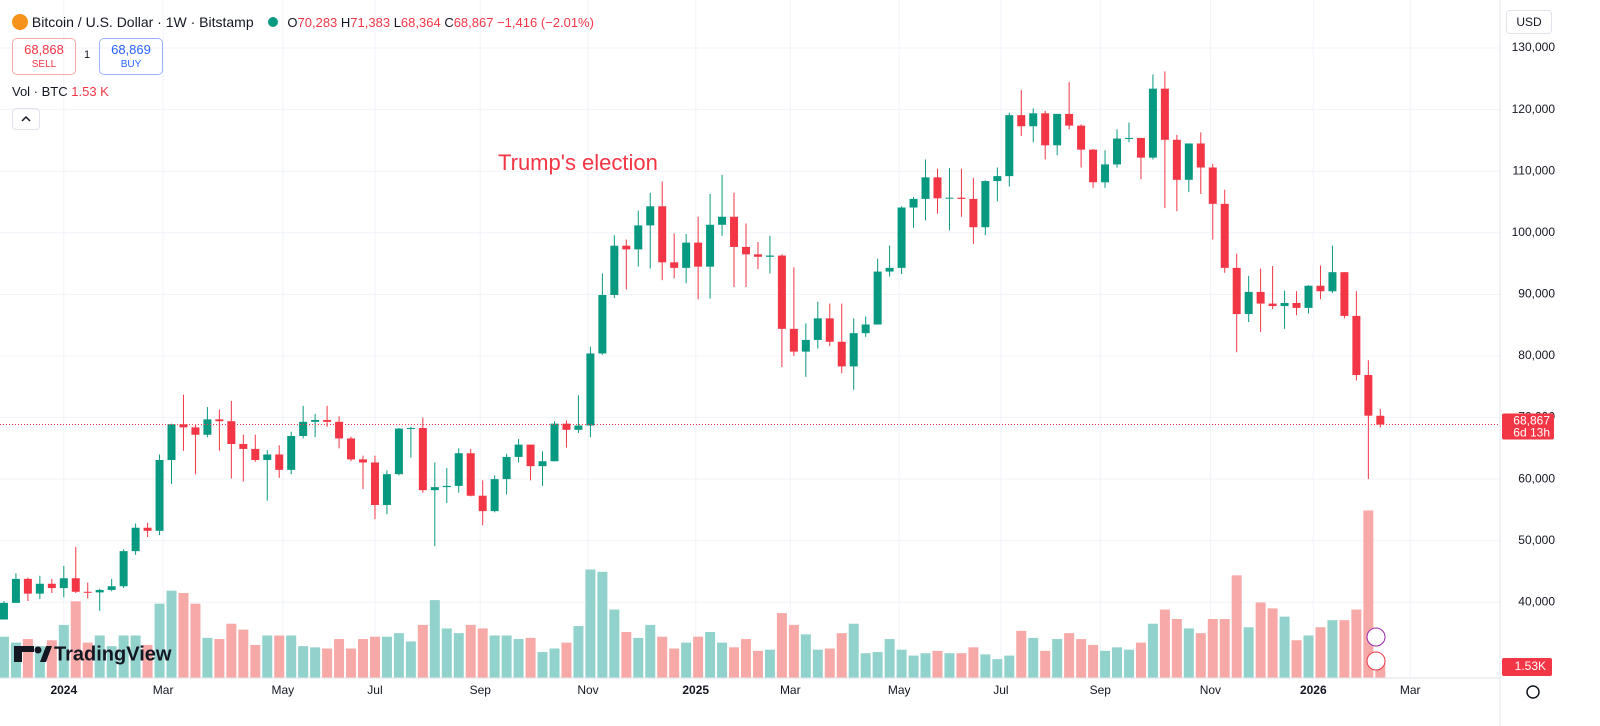  What do you see at coordinates (131, 56) in the screenshot?
I see `buy-button: 68,869 BUY` at bounding box center [131, 56].